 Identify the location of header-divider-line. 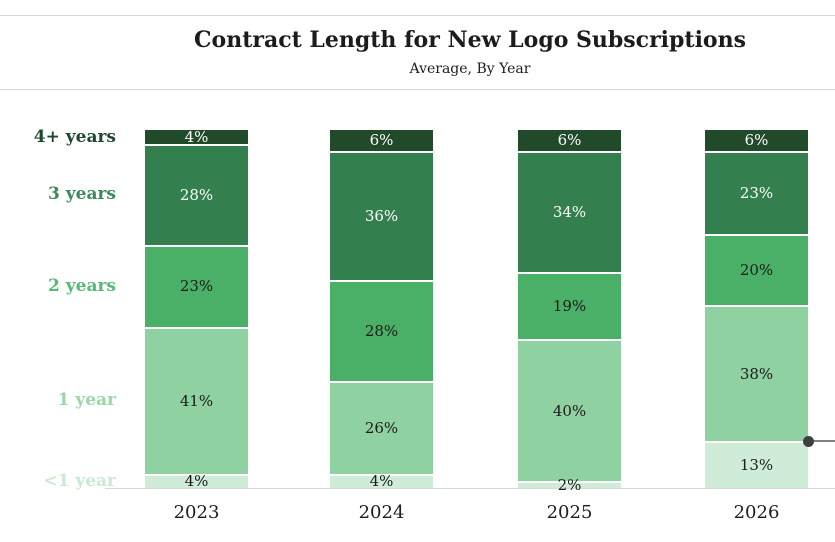
(417, 89).